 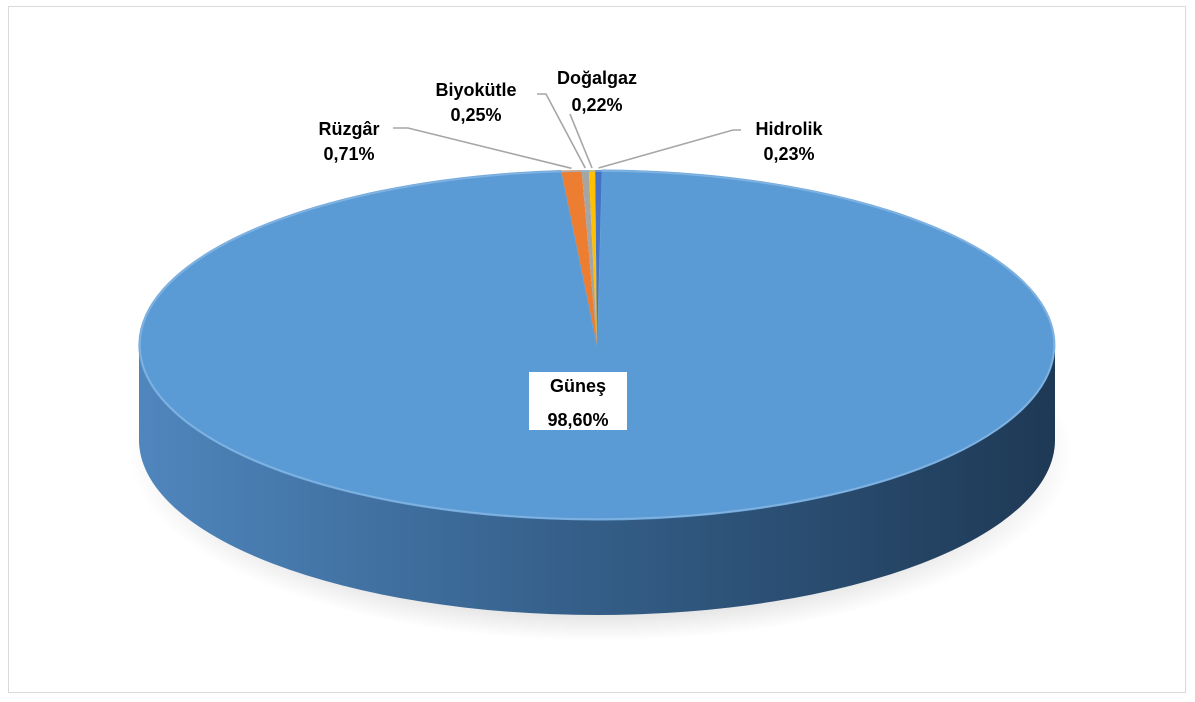 I want to click on leader-line-hidrolik, so click(x=670, y=149).